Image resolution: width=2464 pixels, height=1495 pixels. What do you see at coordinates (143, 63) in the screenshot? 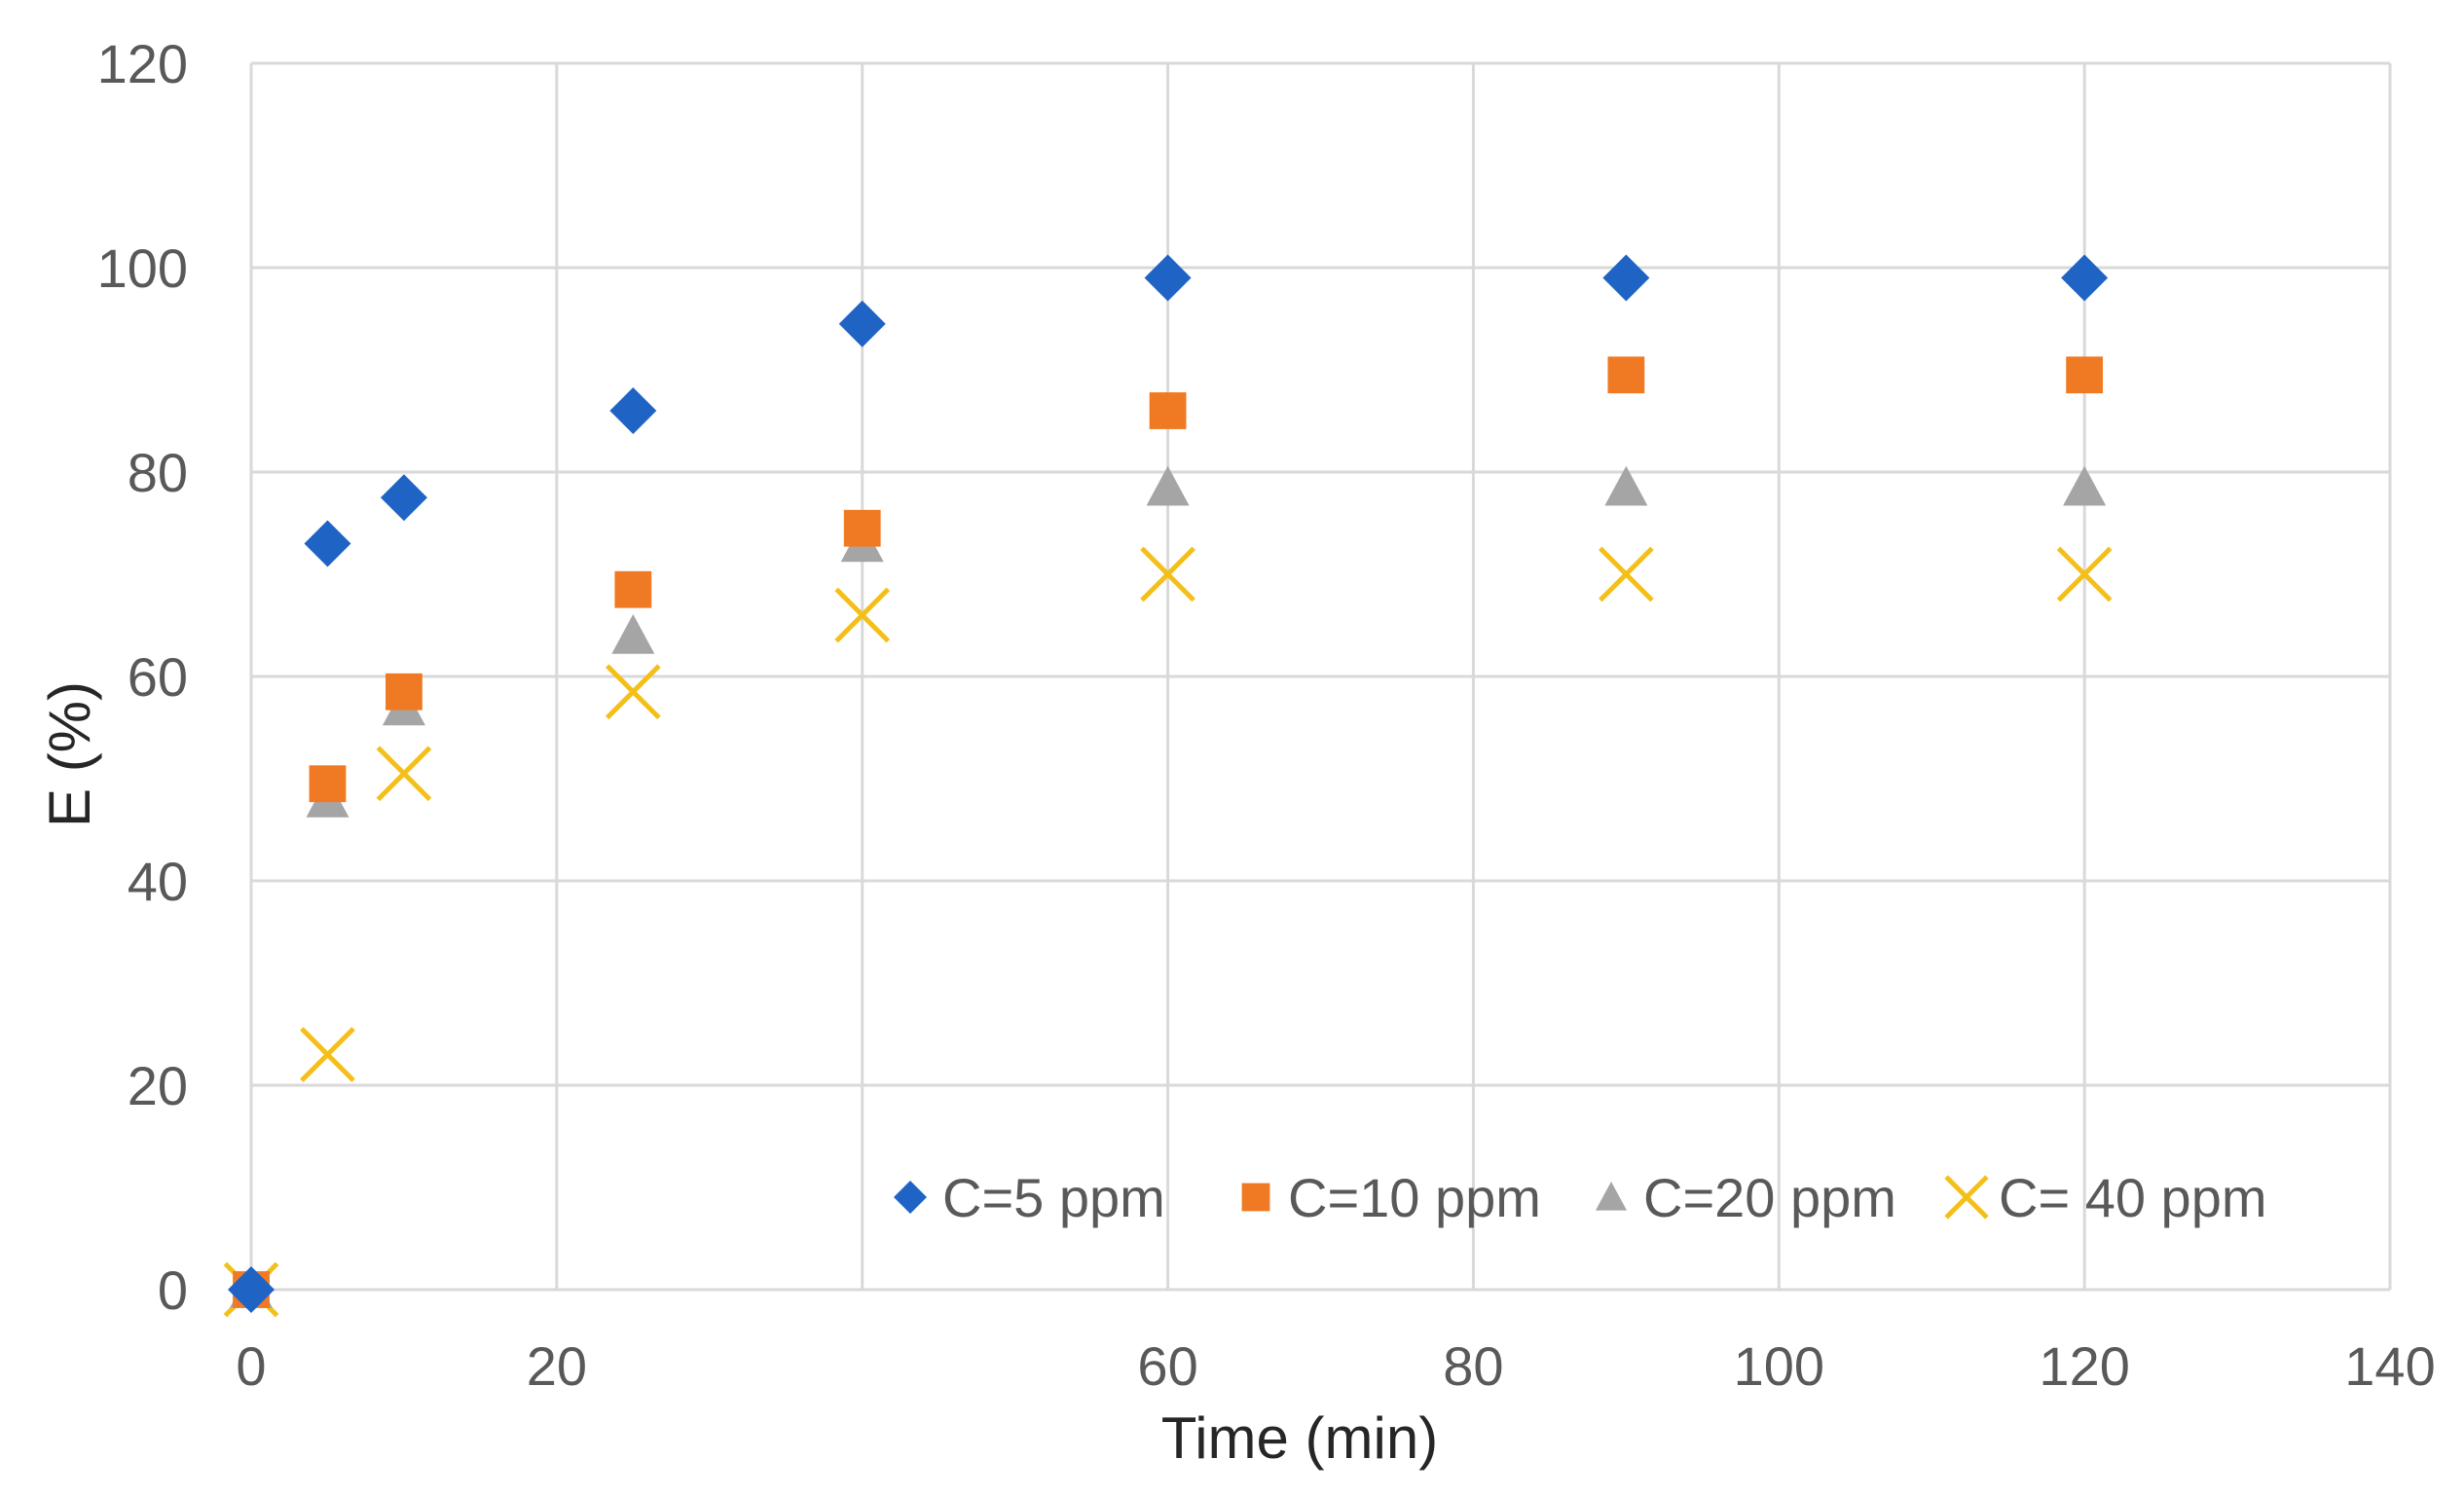
I see `y-tick-label: 120` at bounding box center [143, 63].